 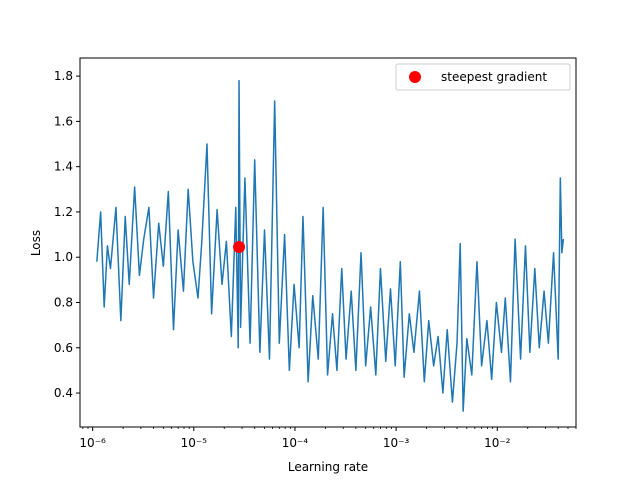 I want to click on legend: steepest gradient, so click(x=483, y=77).